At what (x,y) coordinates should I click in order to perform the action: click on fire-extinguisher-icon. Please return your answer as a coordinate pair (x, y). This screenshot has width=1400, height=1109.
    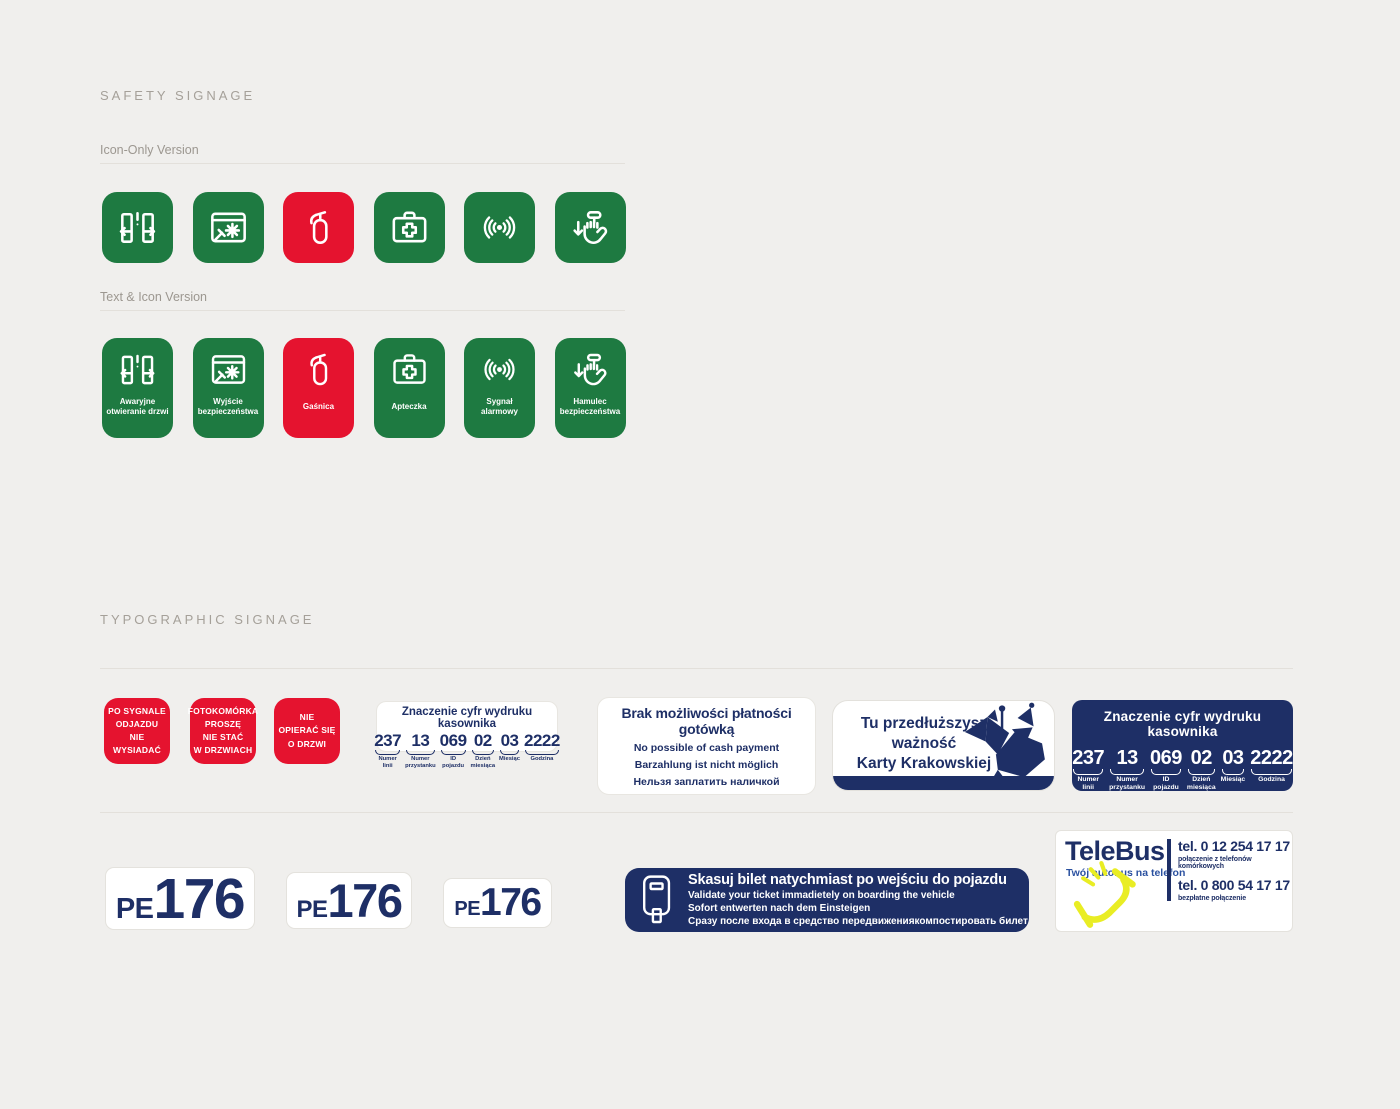
    Looking at the image, I should click on (318, 227).